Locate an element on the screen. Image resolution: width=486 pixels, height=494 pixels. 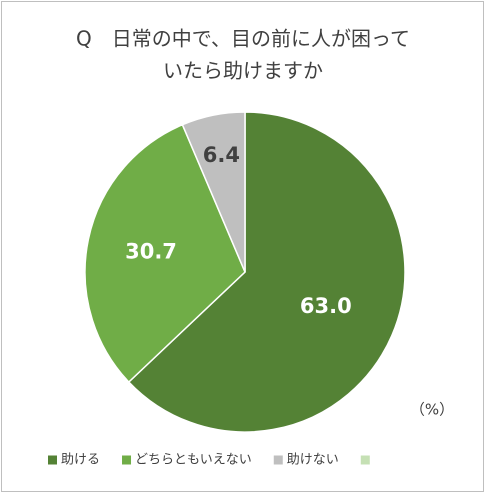
pie-slice is located at coordinates (213, 192).